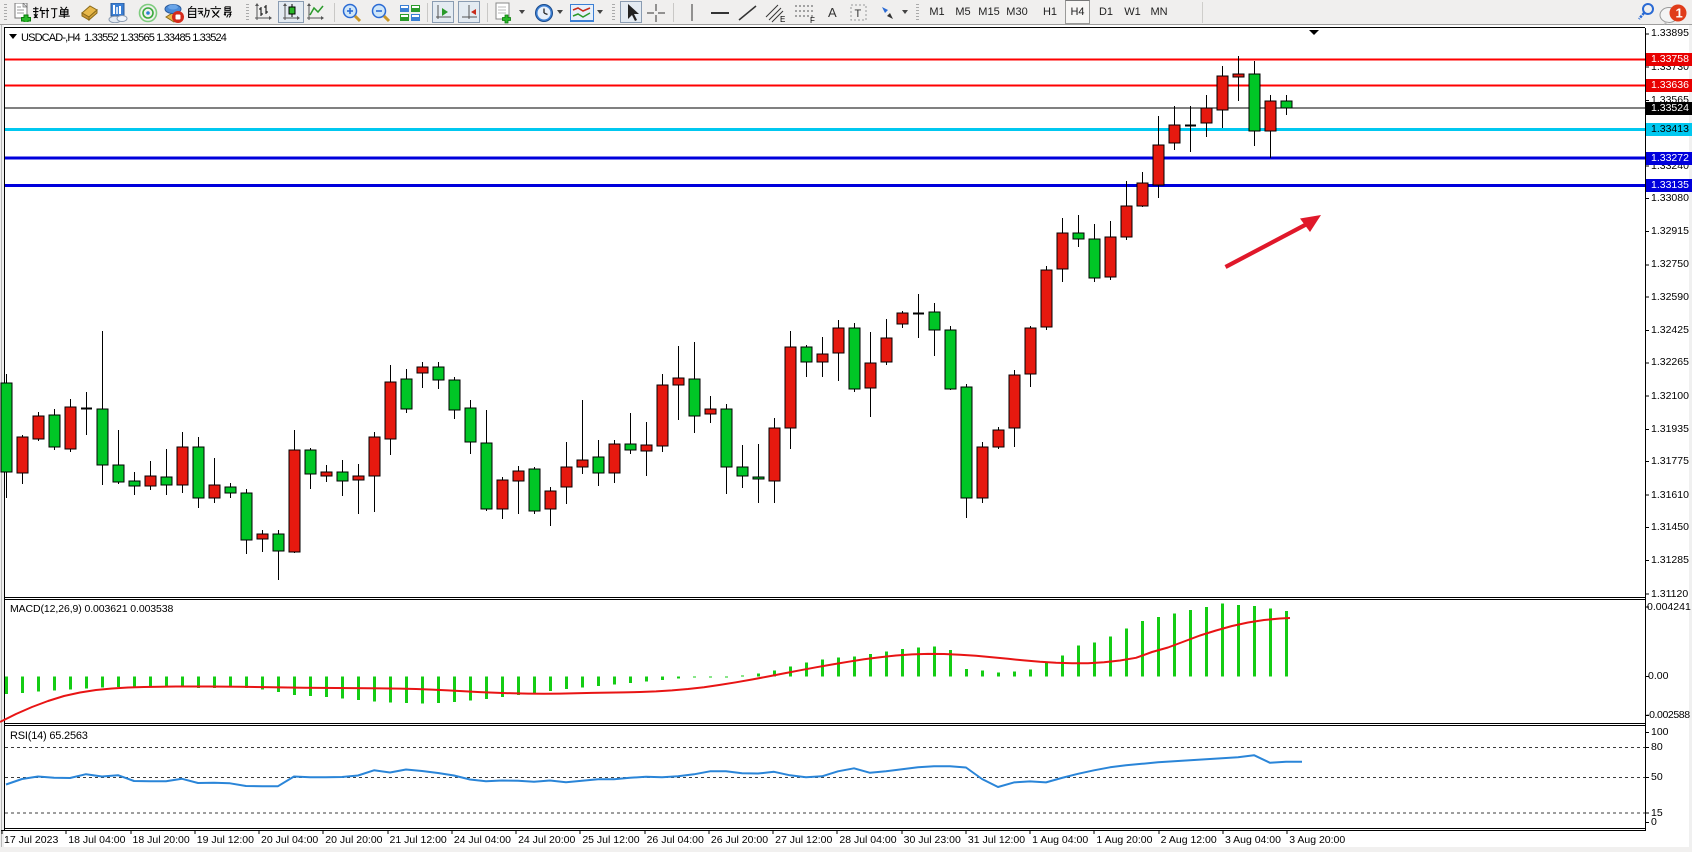 The height and width of the screenshot is (852, 1692). I want to click on svg-text: F, so click(812, 19).